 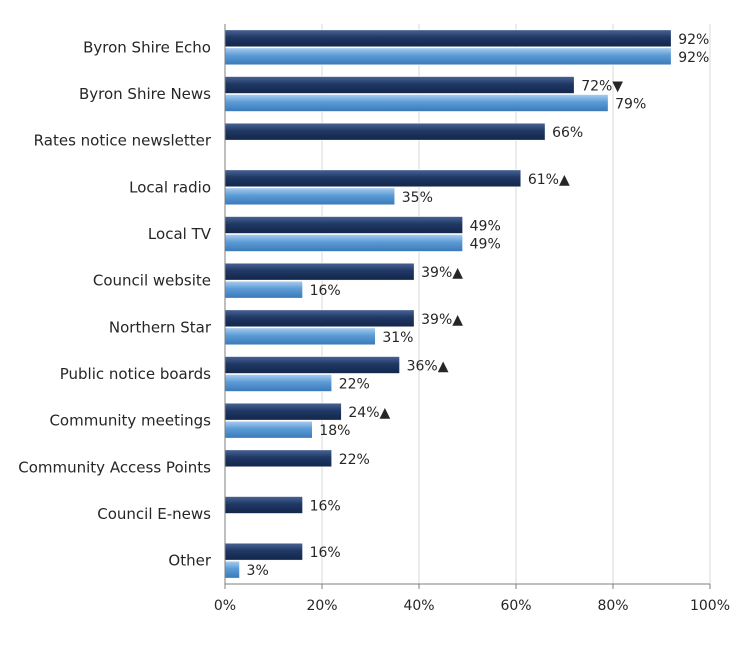 What do you see at coordinates (189, 561) in the screenshot?
I see `category-label: Other` at bounding box center [189, 561].